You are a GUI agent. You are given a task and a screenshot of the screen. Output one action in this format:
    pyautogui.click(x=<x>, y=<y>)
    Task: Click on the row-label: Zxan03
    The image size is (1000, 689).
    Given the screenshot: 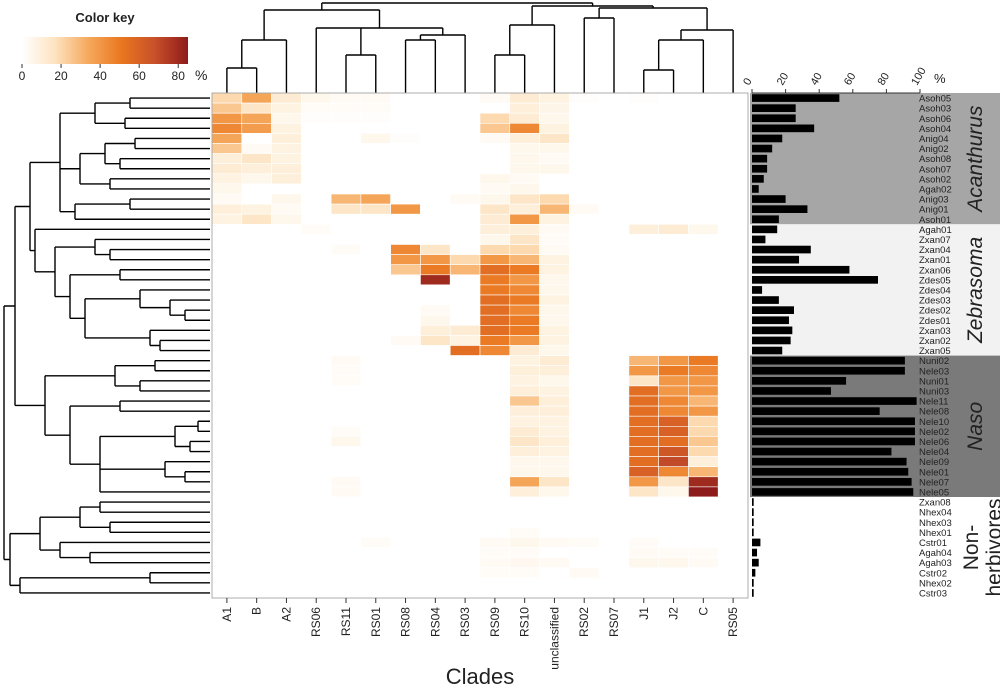 What is the action you would take?
    pyautogui.click(x=935, y=331)
    